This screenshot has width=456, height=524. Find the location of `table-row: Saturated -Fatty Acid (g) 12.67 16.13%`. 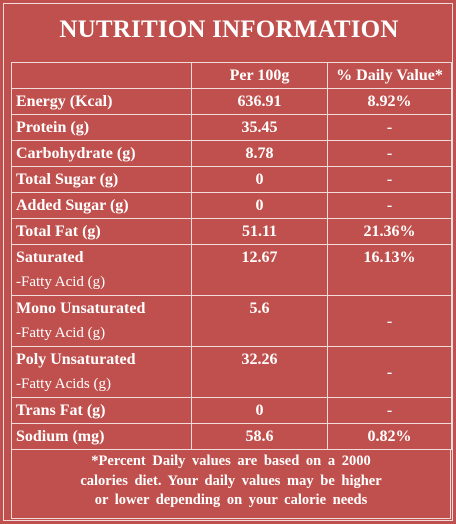

table-row: Saturated -Fatty Acid (g) 12.67 16.13% is located at coordinates (231, 270).